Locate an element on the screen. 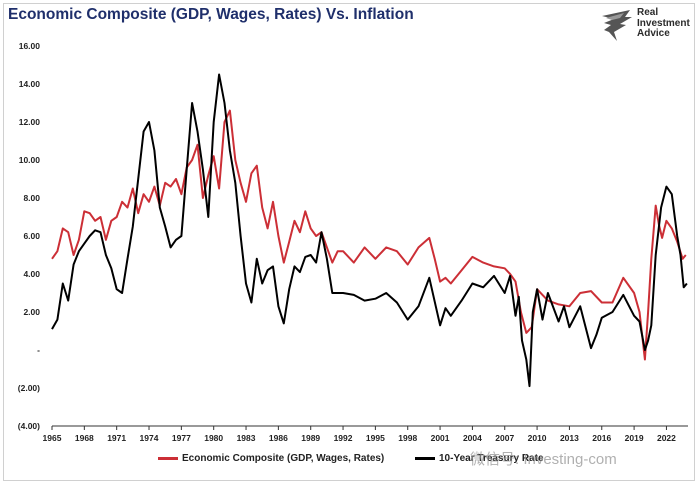 This screenshot has height=486, width=700. x-tick-label: 2004 is located at coordinates (472, 438).